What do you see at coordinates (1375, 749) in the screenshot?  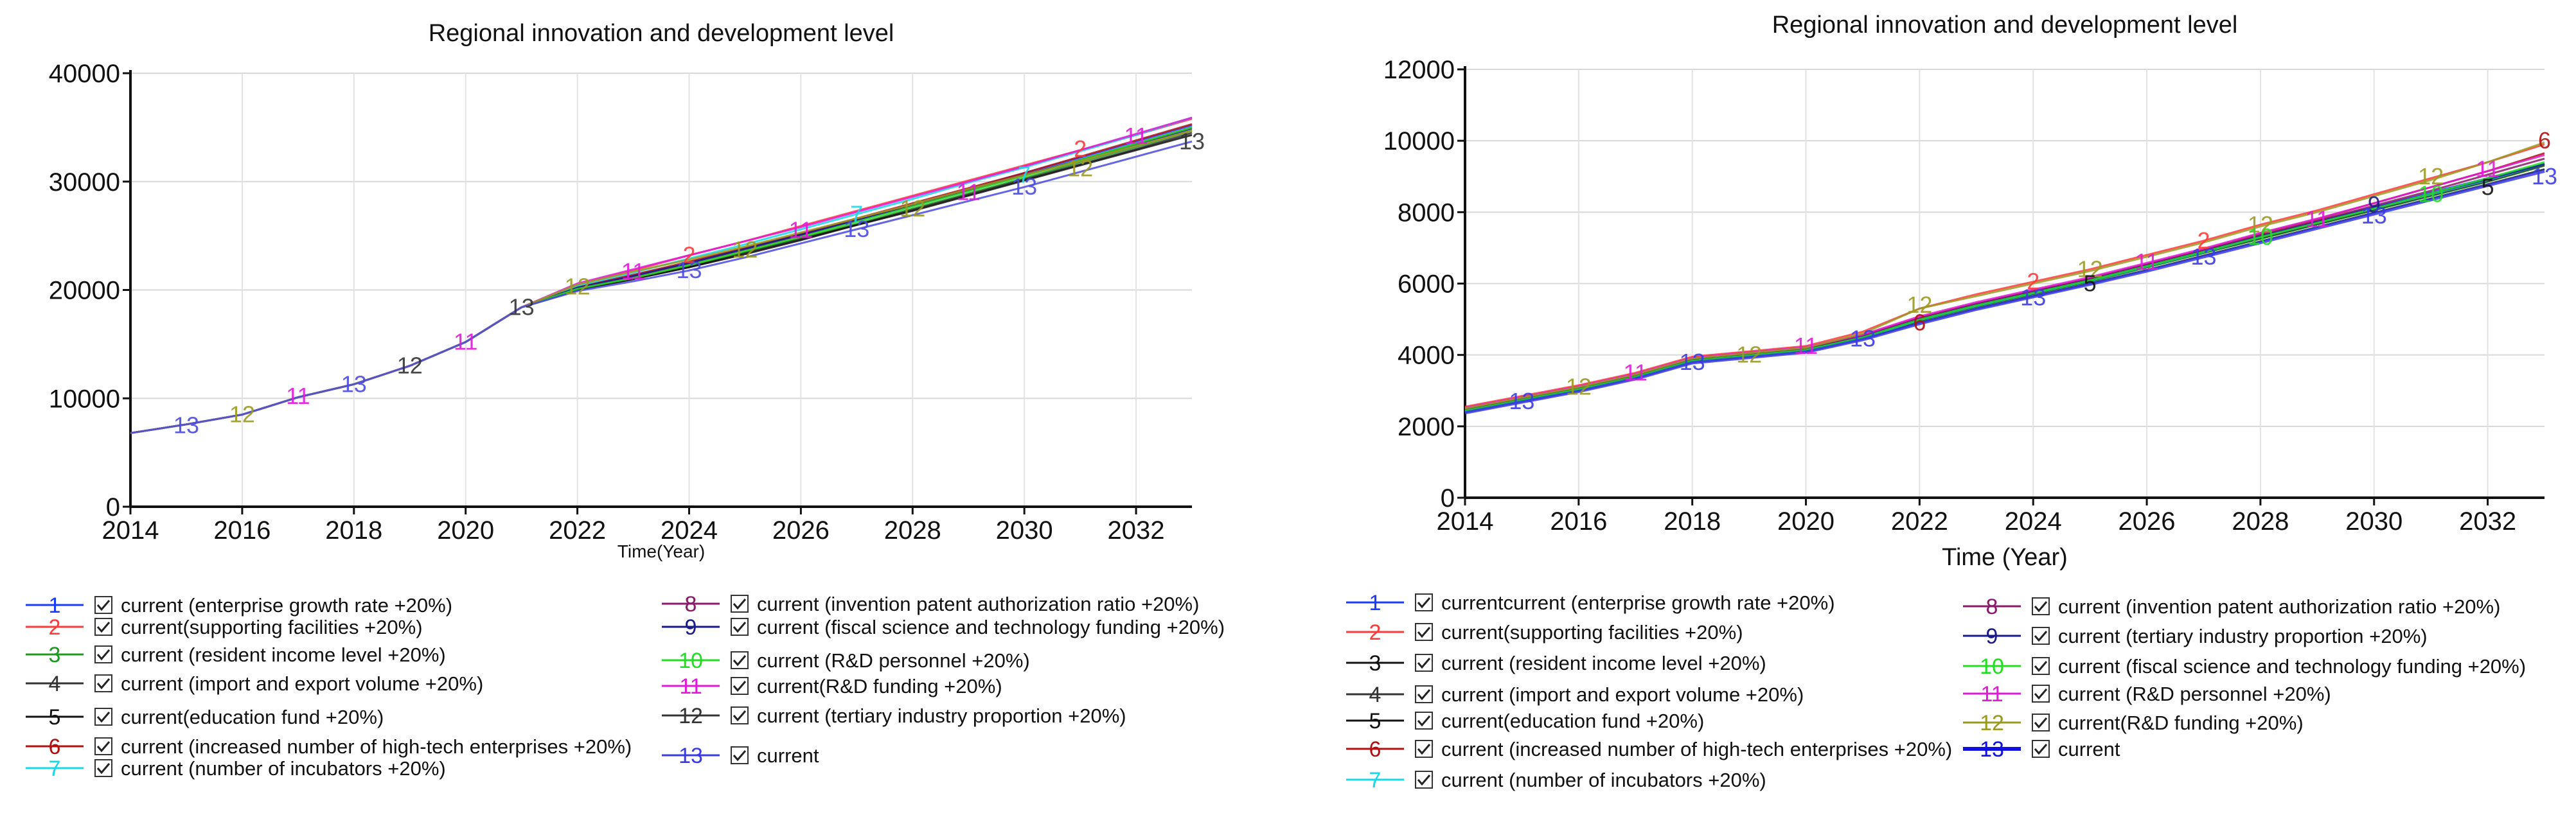 I see `legend-swatch-number: 6` at bounding box center [1375, 749].